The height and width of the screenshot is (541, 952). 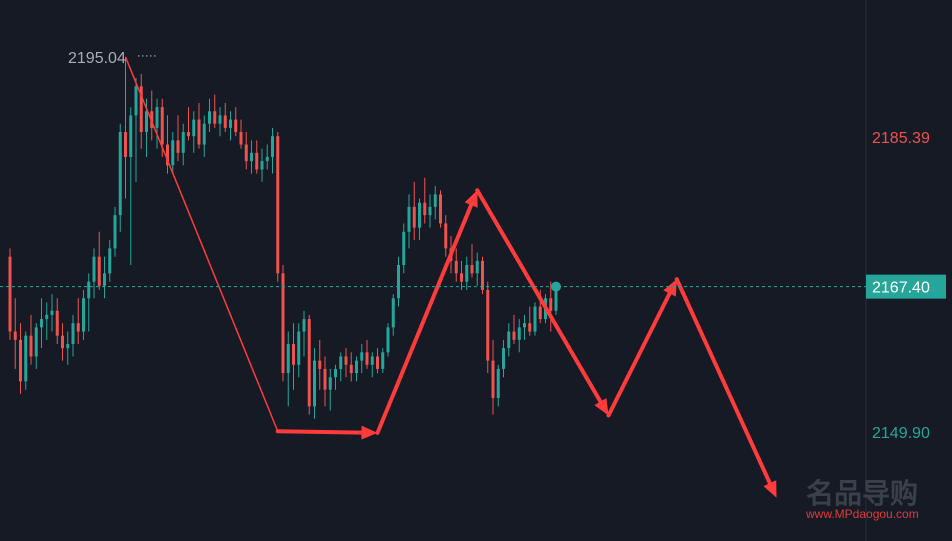 I want to click on peak-marker: 2195.04, so click(x=112, y=58).